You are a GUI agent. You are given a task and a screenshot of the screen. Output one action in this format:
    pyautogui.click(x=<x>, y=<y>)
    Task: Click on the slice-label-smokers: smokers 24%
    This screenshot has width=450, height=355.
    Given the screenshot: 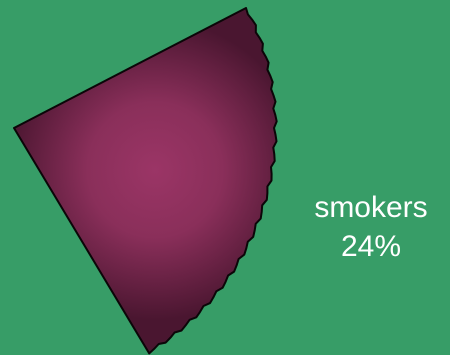 What is the action you would take?
    pyautogui.click(x=371, y=227)
    